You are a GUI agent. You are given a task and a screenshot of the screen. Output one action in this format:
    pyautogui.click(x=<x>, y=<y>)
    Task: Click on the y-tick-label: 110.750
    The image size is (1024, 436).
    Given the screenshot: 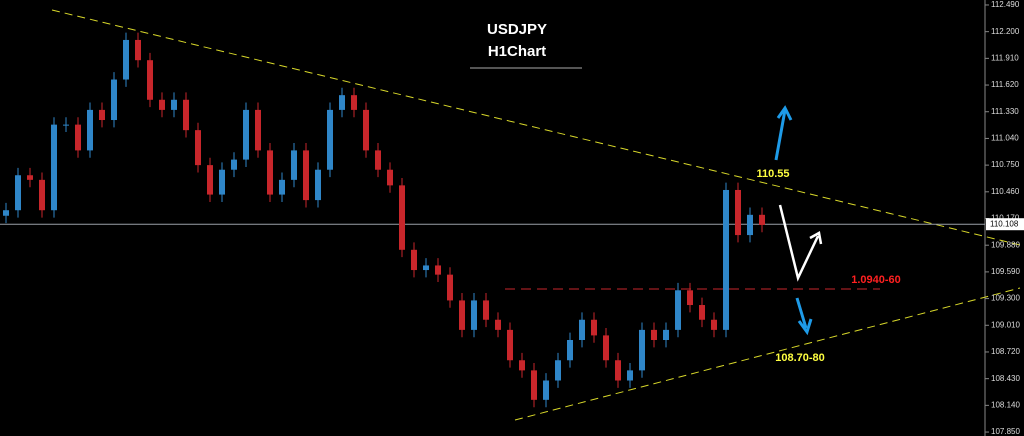 What is the action you would take?
    pyautogui.click(x=1005, y=164)
    